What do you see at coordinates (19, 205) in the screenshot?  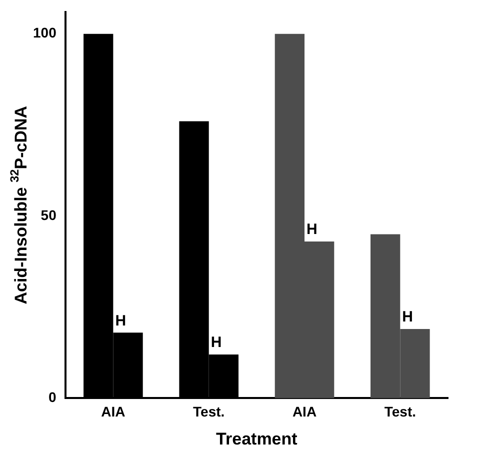 I see `y-axis-title: Acid-Insoluble 32P-cDNA` at bounding box center [19, 205].